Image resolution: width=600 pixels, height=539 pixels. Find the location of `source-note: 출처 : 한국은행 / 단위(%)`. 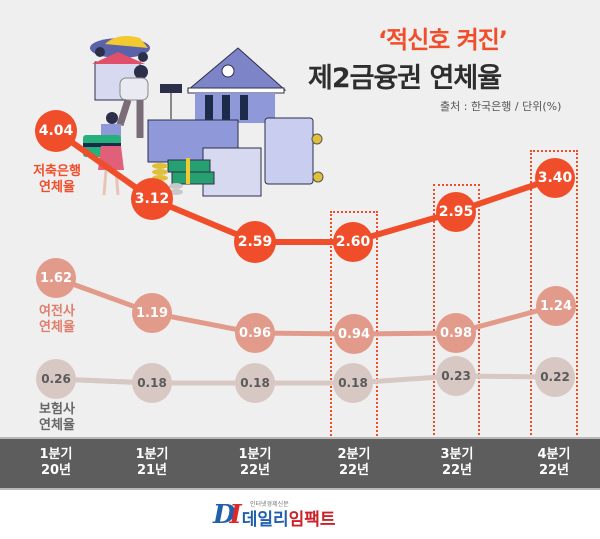

source-note: 출처 : 한국은행 / 단위(%) is located at coordinates (501, 106).